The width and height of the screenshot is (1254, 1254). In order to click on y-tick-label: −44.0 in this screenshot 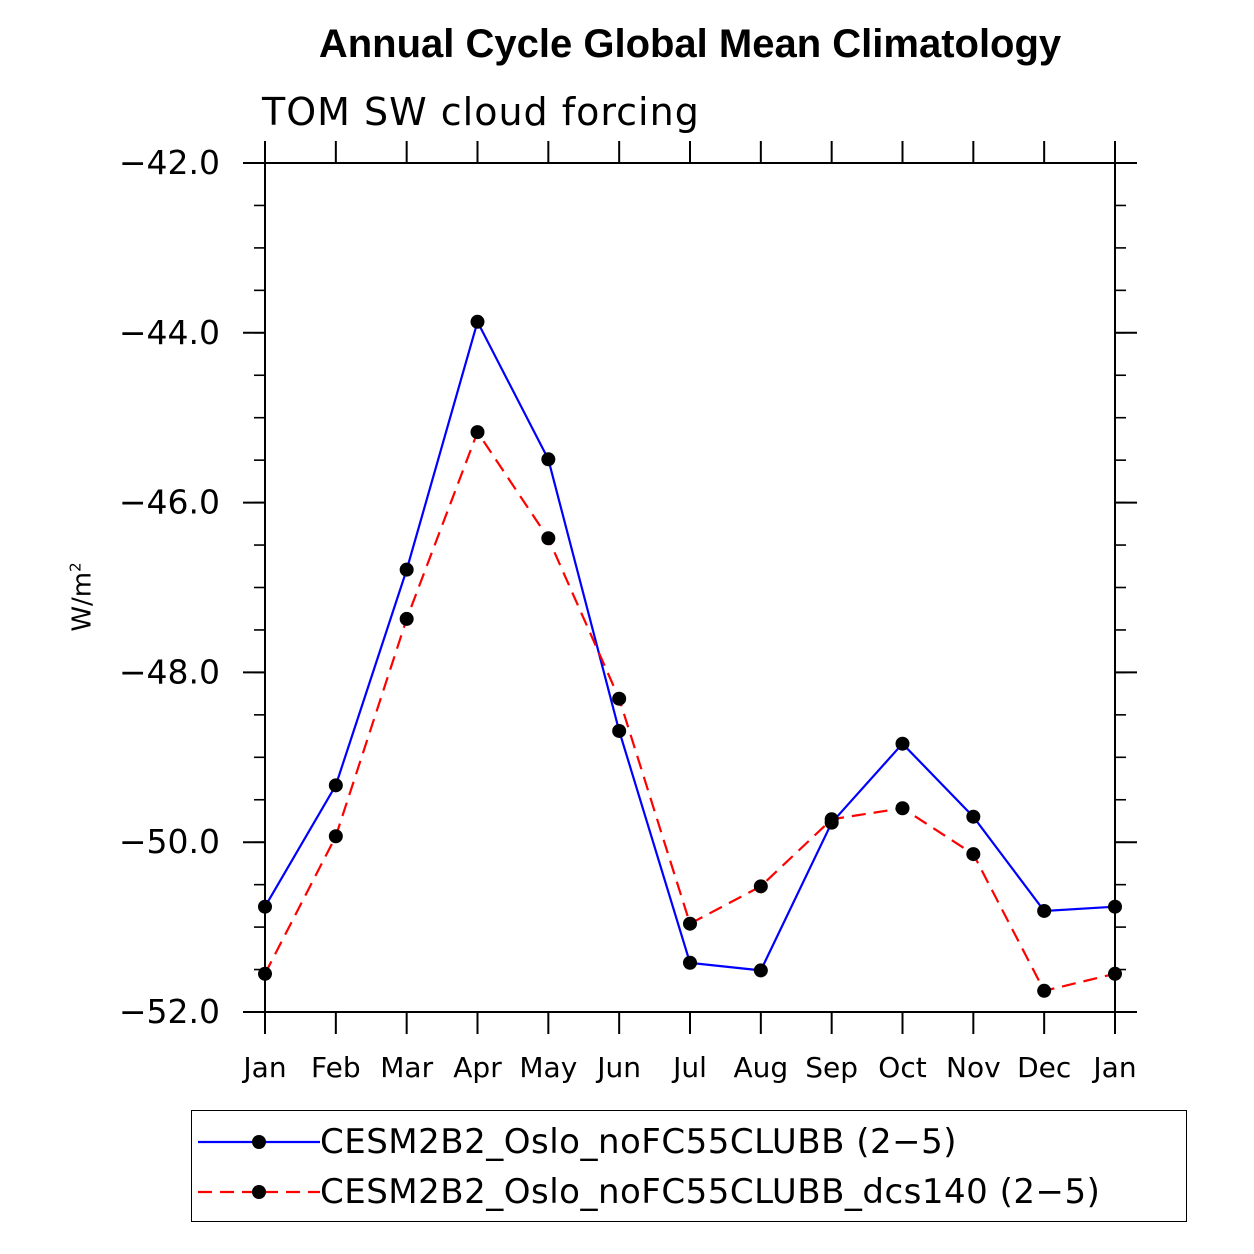, I will do `click(169, 332)`.